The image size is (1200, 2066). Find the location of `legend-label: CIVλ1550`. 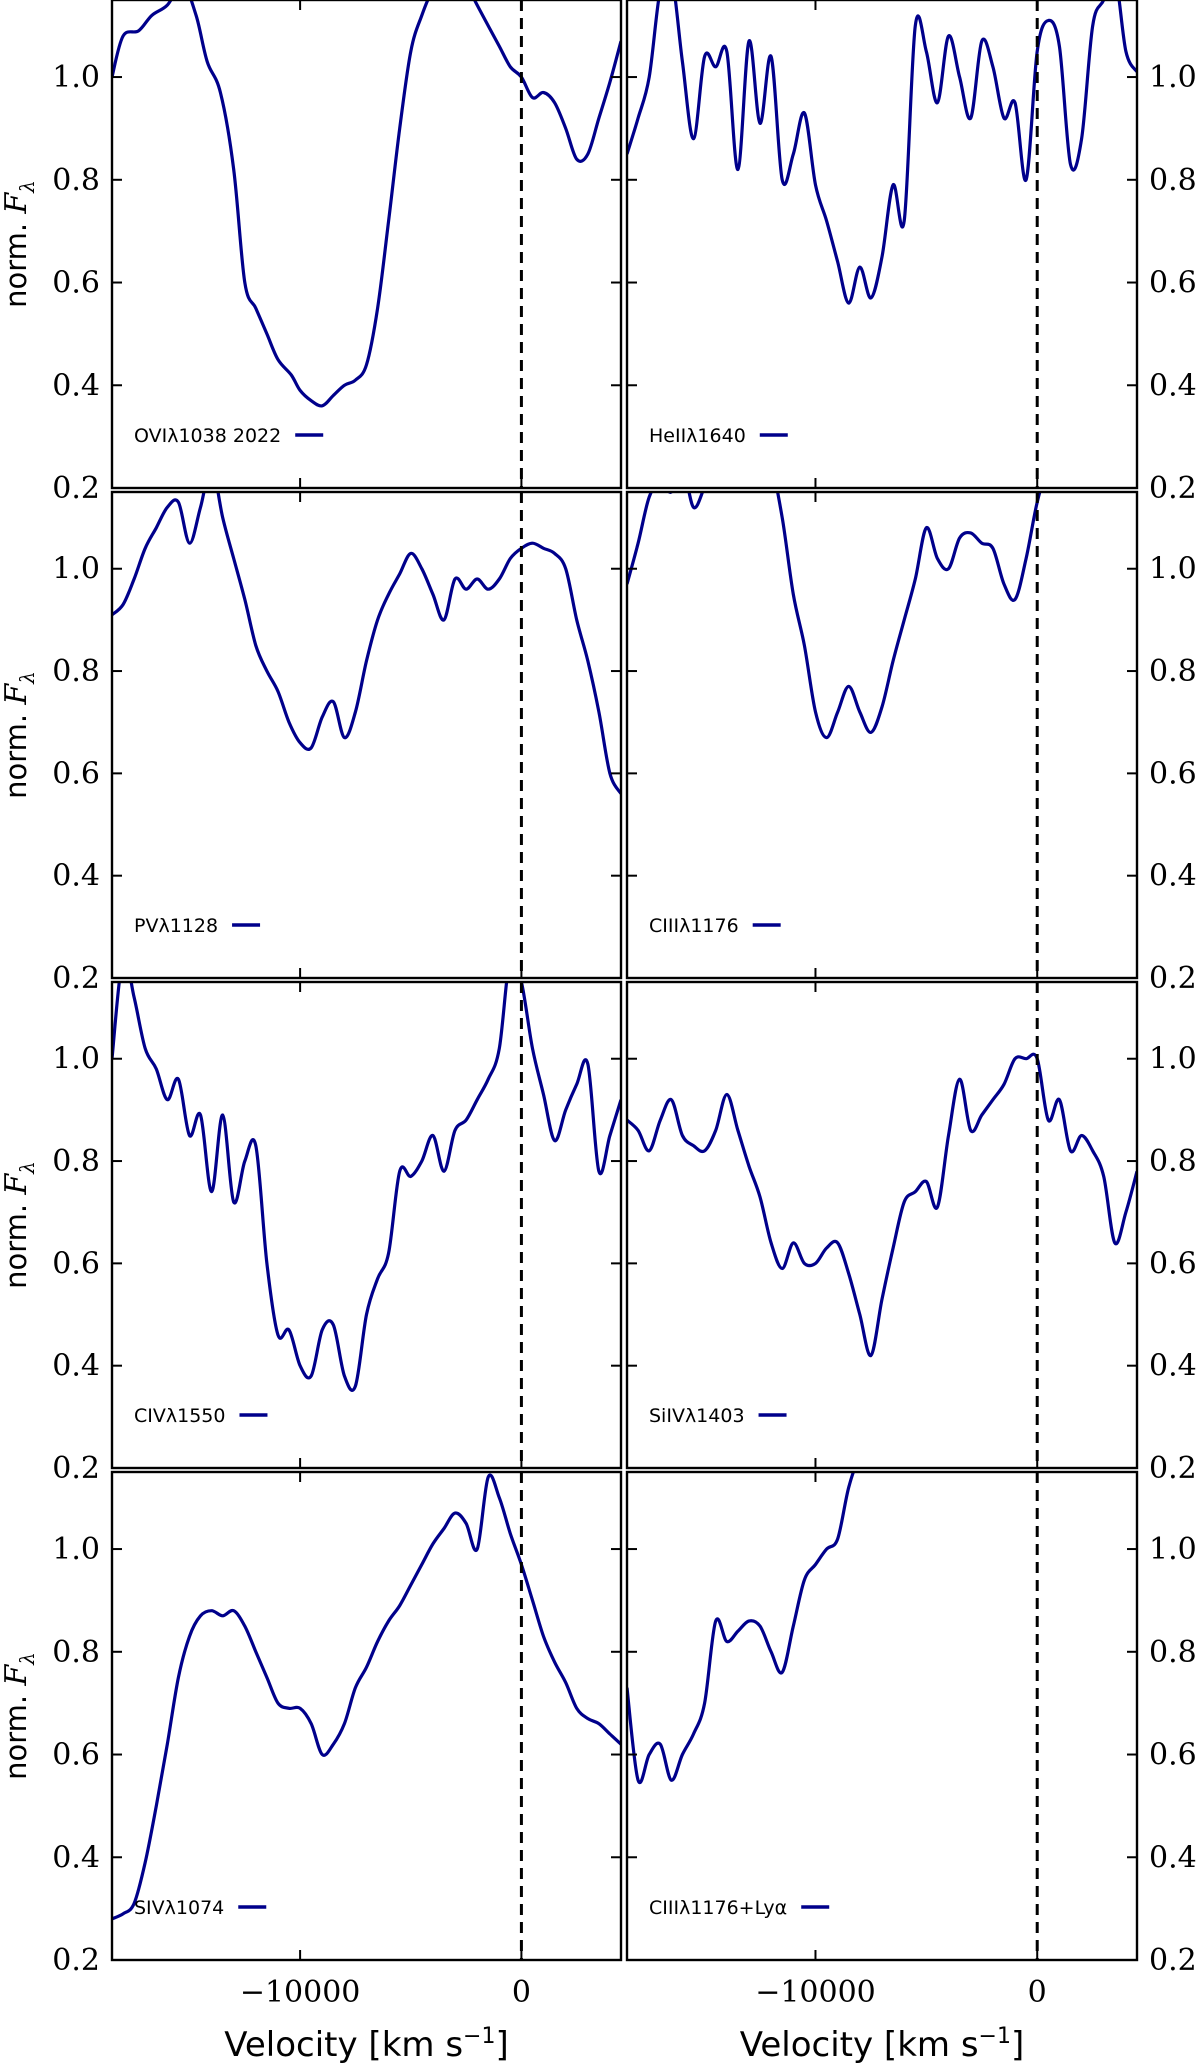

legend-label: CIVλ1550 is located at coordinates (179, 1416).